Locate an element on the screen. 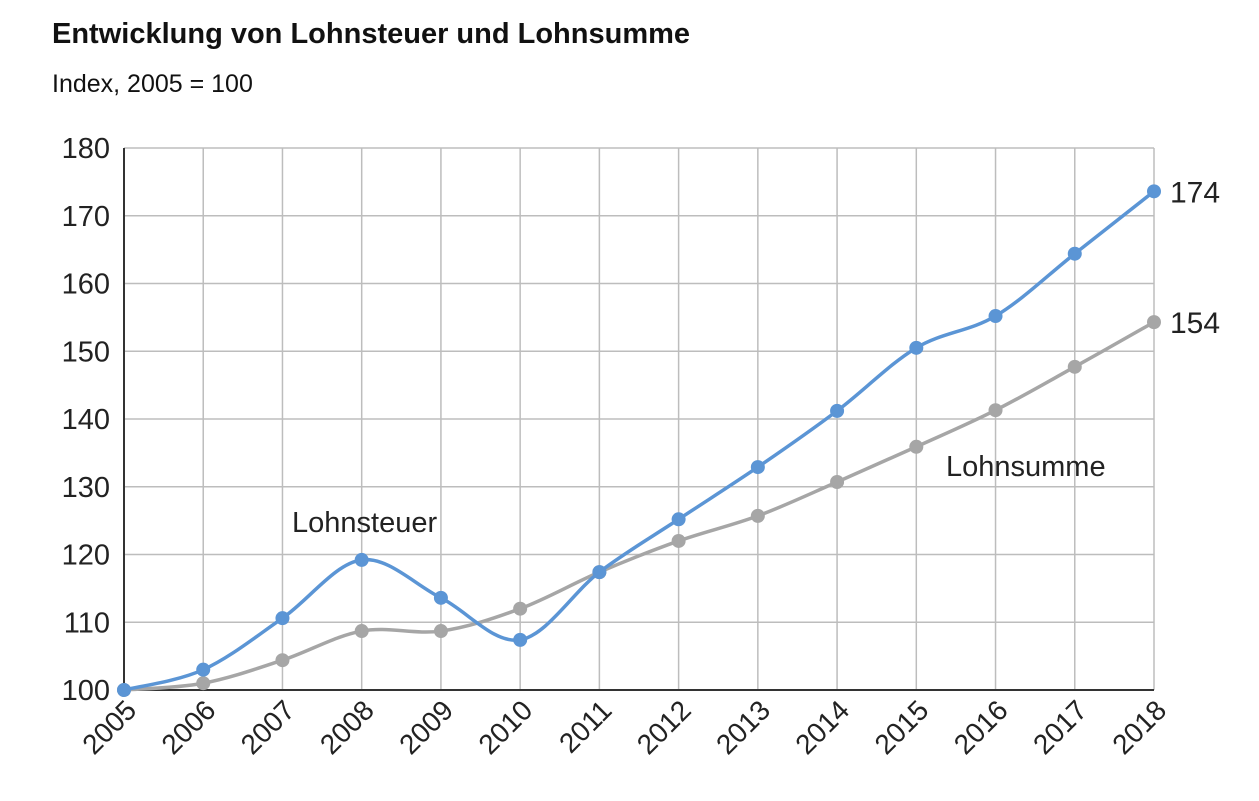  x-tick-label: 2008 is located at coordinates (347, 727).